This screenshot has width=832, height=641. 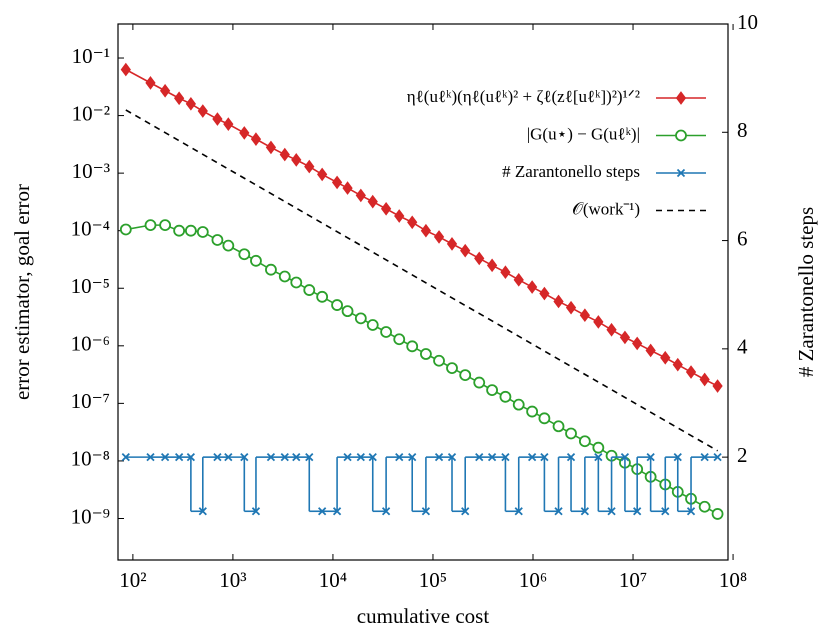 I want to click on y2-tick-label: 10, so click(x=747, y=22).